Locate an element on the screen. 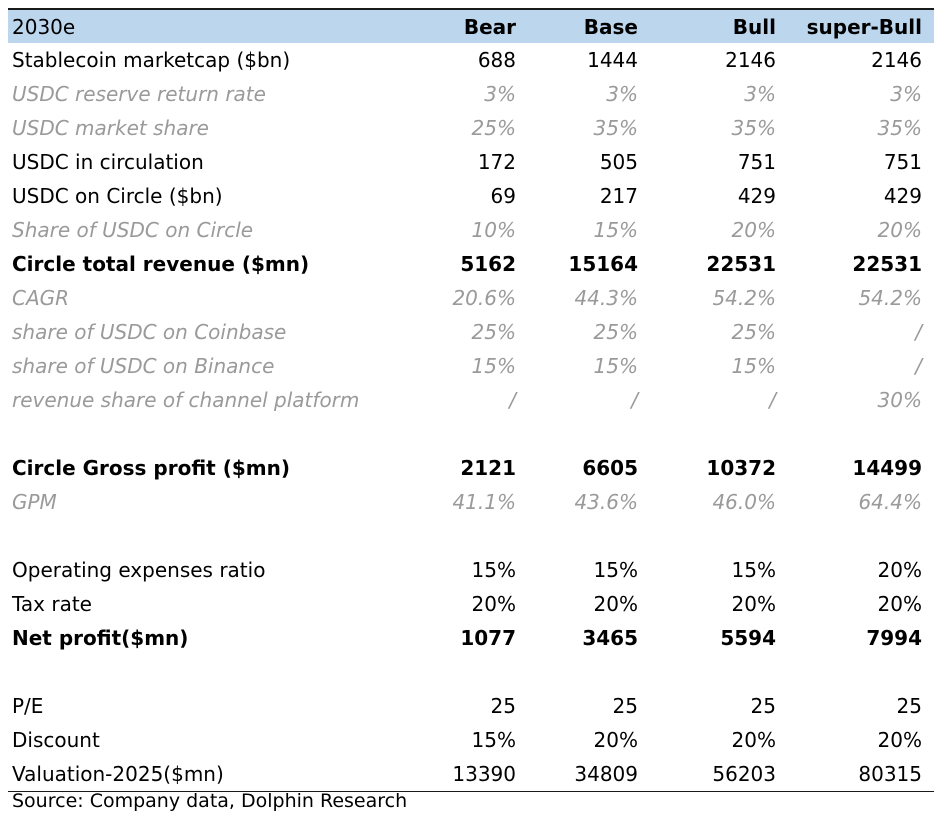 Image resolution: width=934 pixels, height=818 pixels. cell-super-bull: 7994 is located at coordinates (894, 638).